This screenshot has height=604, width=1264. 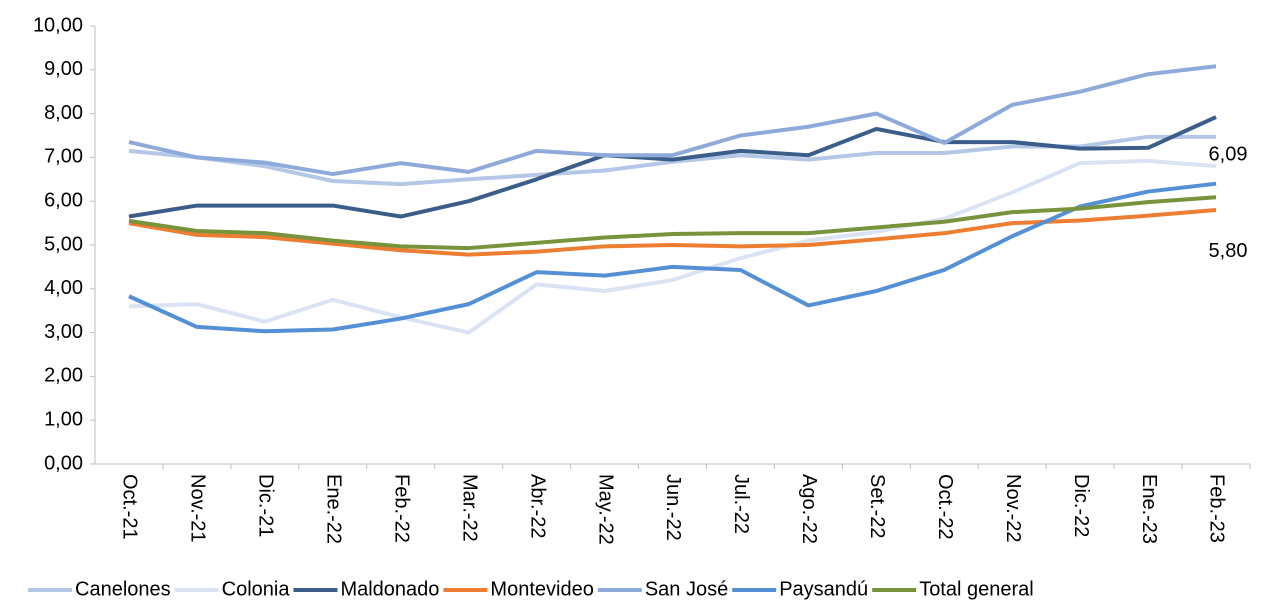 What do you see at coordinates (469, 508) in the screenshot?
I see `x-tick-label: Mar.-22` at bounding box center [469, 508].